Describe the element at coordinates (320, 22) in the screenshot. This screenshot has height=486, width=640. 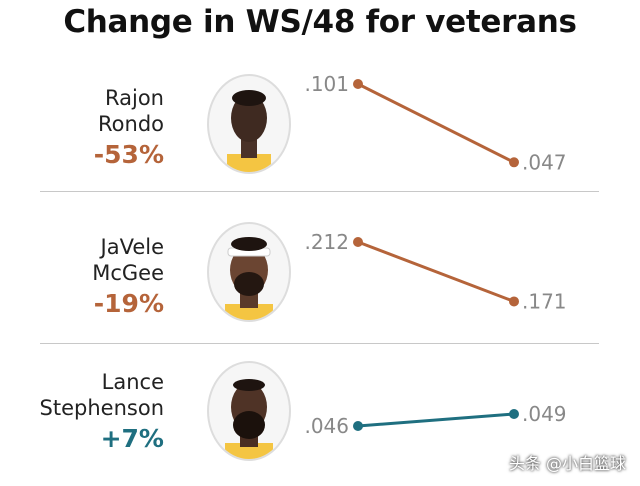
I see `chart-title: Change in WS/48 for veterans` at that location.